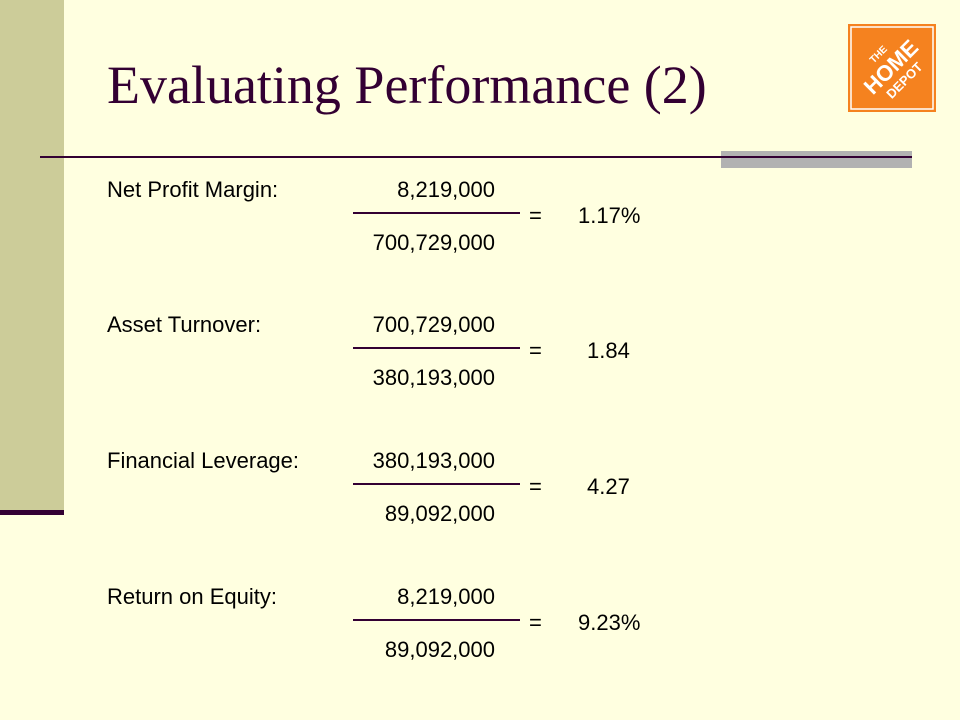 The height and width of the screenshot is (720, 960). I want to click on ratio-label: Asset Turnover:, so click(184, 324).